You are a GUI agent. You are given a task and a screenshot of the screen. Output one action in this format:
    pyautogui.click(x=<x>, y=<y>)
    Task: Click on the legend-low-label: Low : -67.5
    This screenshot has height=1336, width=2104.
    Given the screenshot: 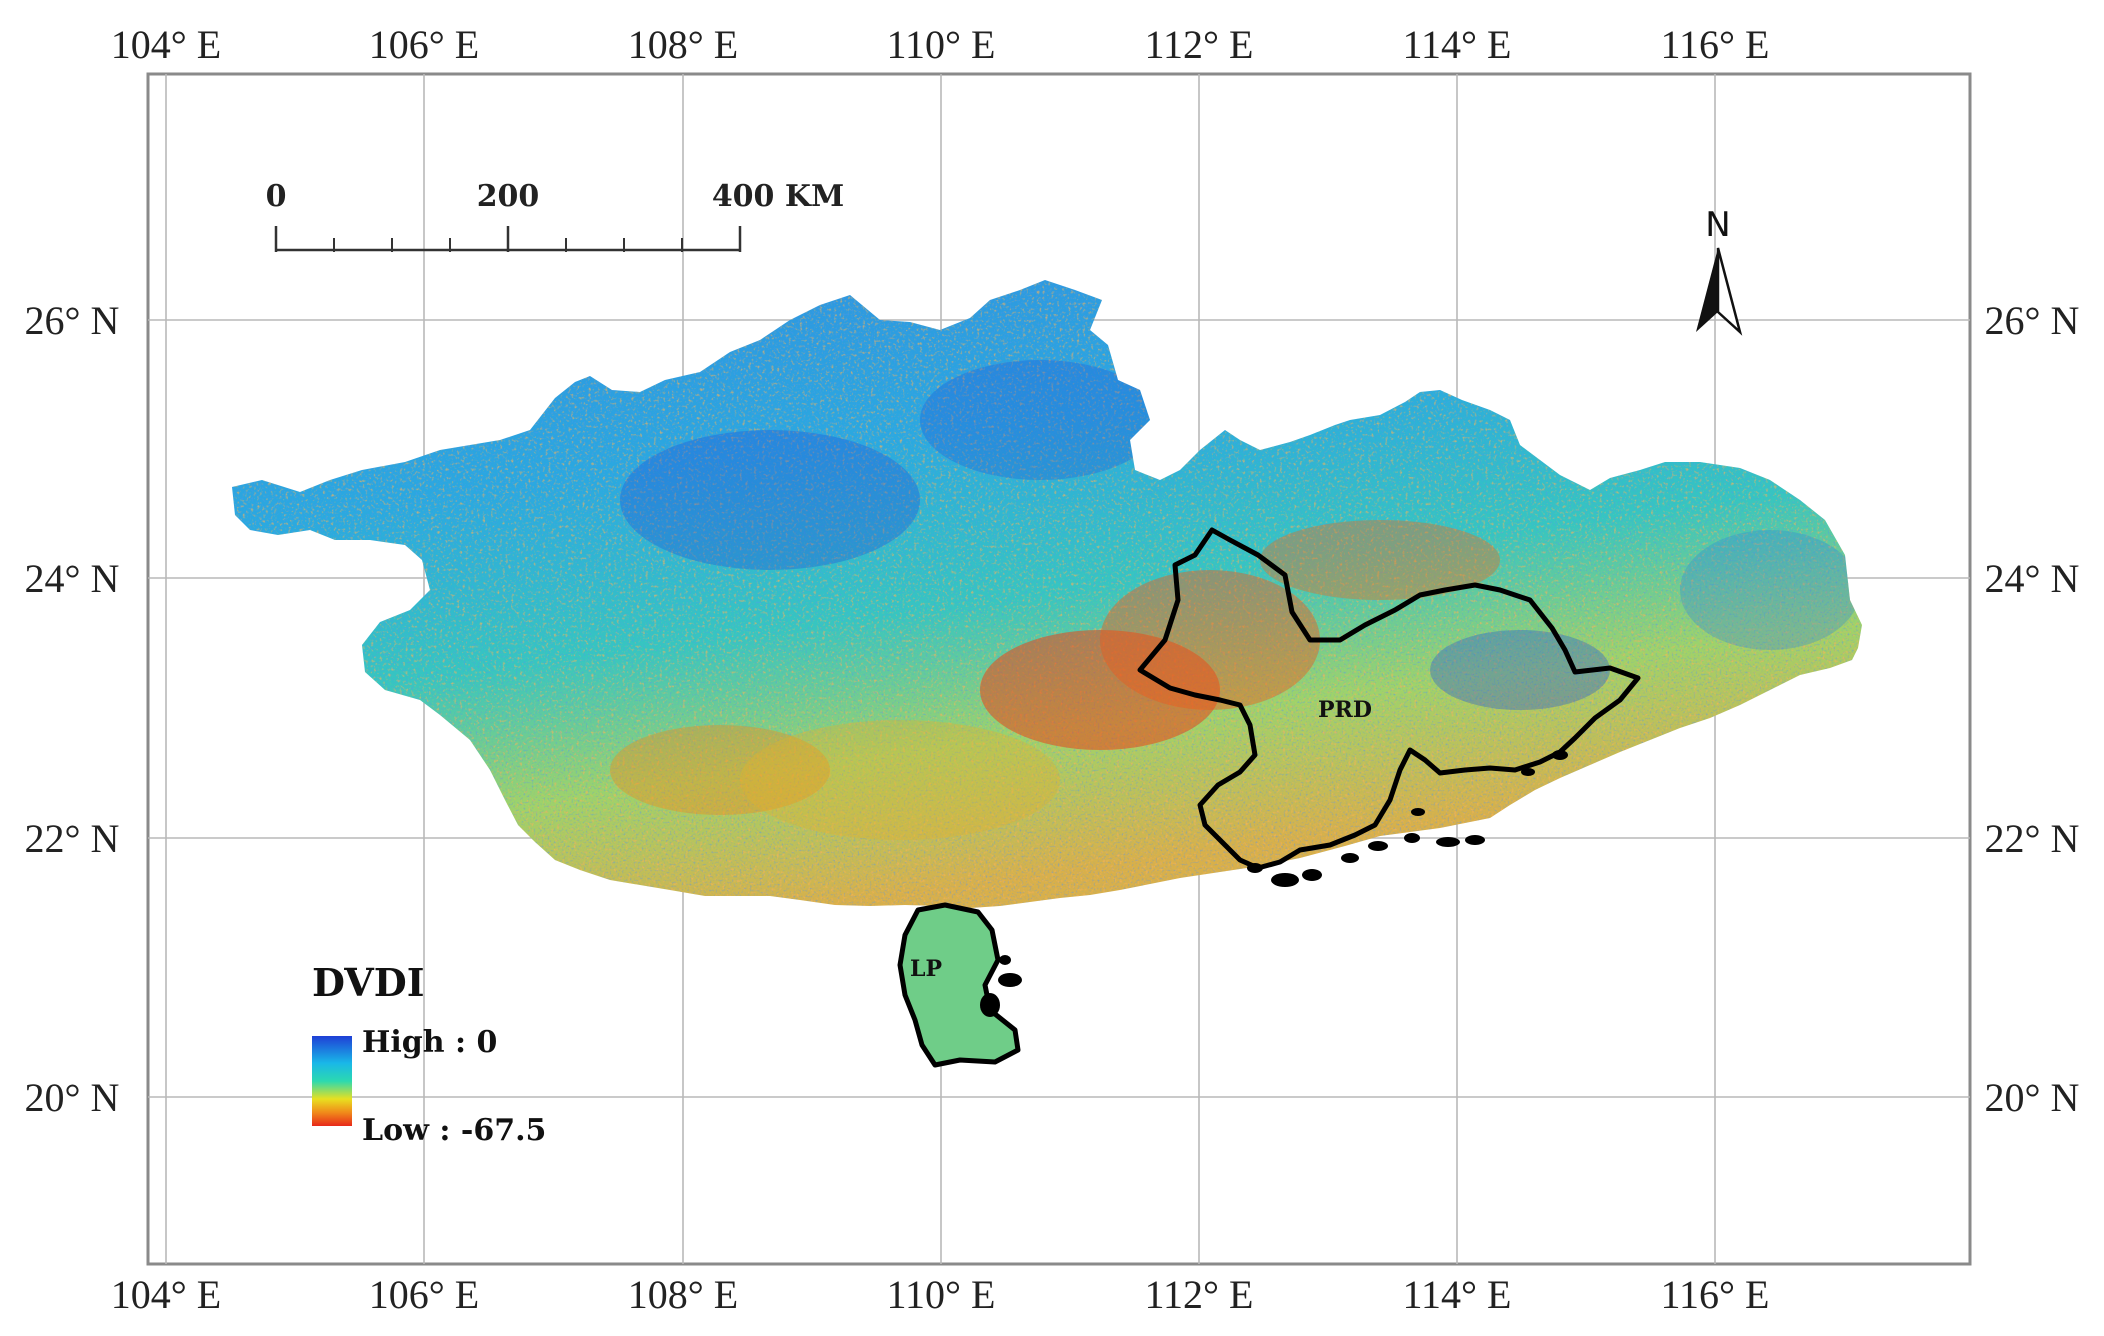 What is the action you would take?
    pyautogui.click(x=454, y=1130)
    